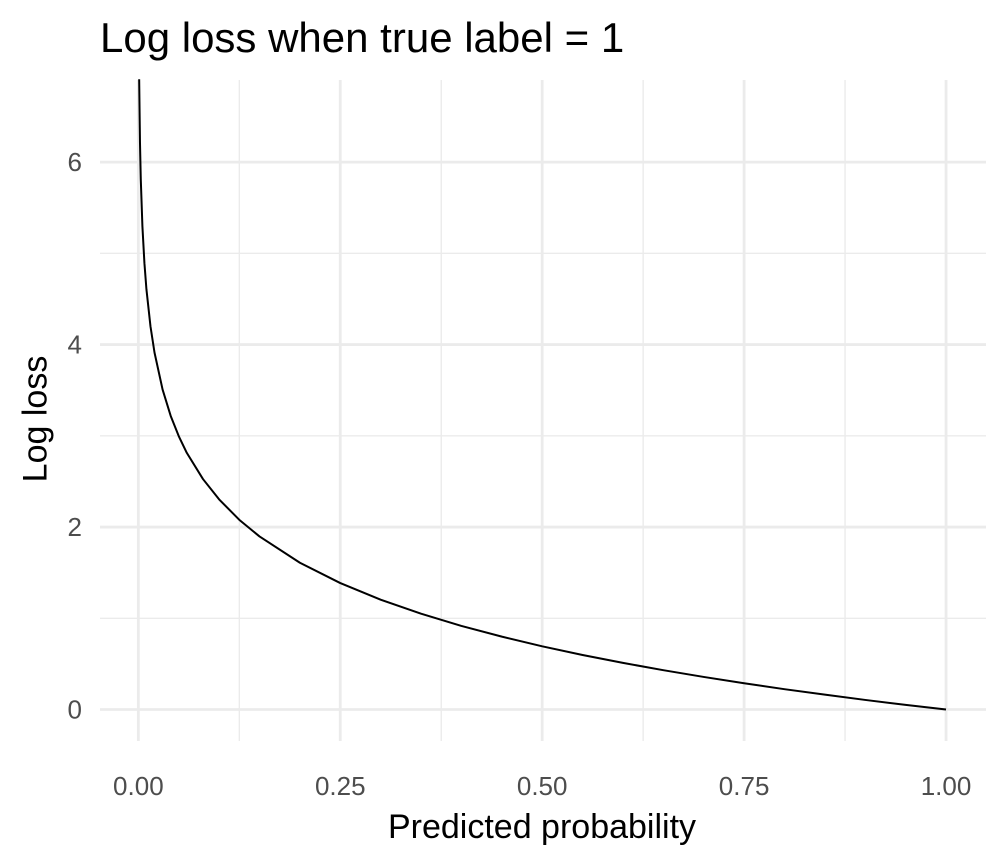 This screenshot has height=864, width=1008. Describe the element at coordinates (362, 37) in the screenshot. I see `chart-title: Log loss when true label = 1` at that location.